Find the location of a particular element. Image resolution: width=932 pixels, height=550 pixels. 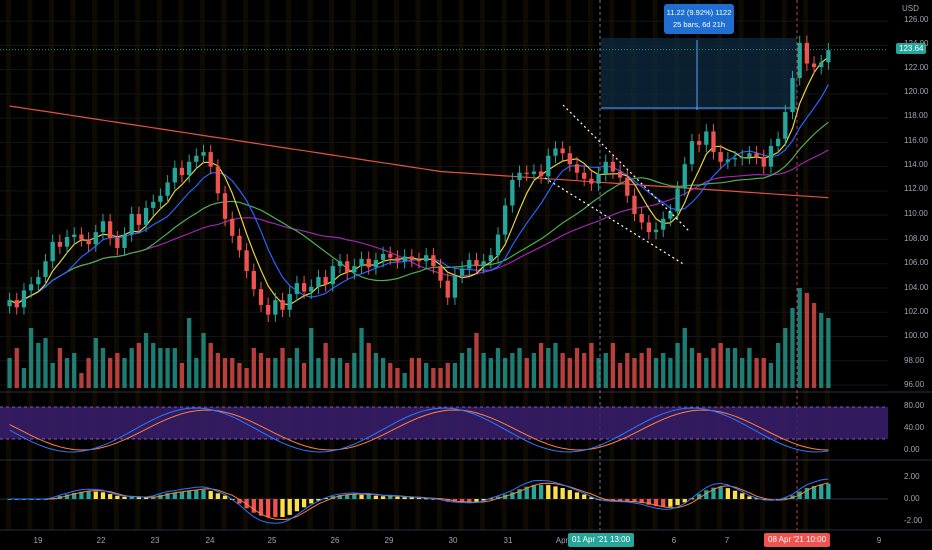

stoch-tick: 80.00 is located at coordinates (914, 405).